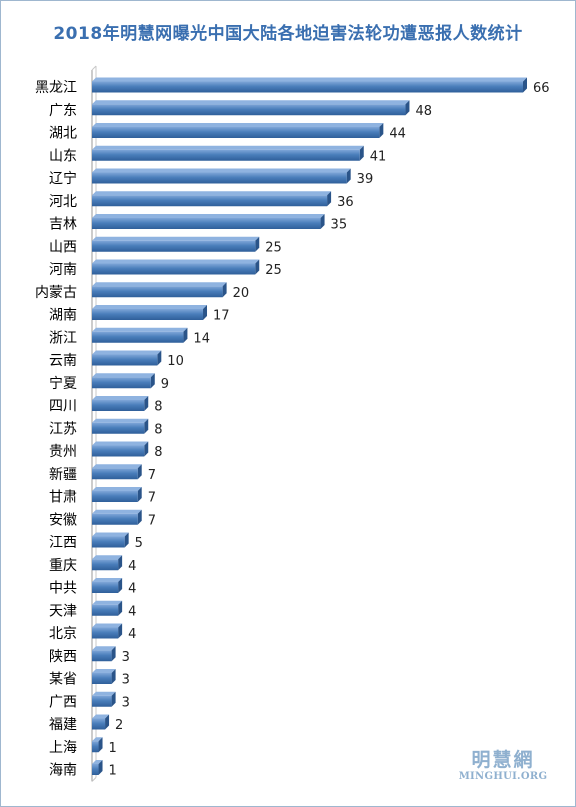  What do you see at coordinates (503, 776) in the screenshot?
I see `watermark-url: MINGHUI.ORG` at bounding box center [503, 776].